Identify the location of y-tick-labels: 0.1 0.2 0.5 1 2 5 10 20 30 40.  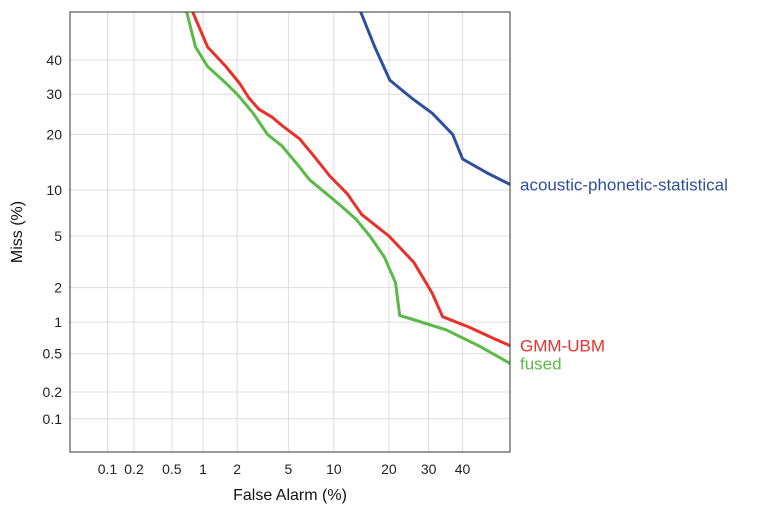
(53, 239).